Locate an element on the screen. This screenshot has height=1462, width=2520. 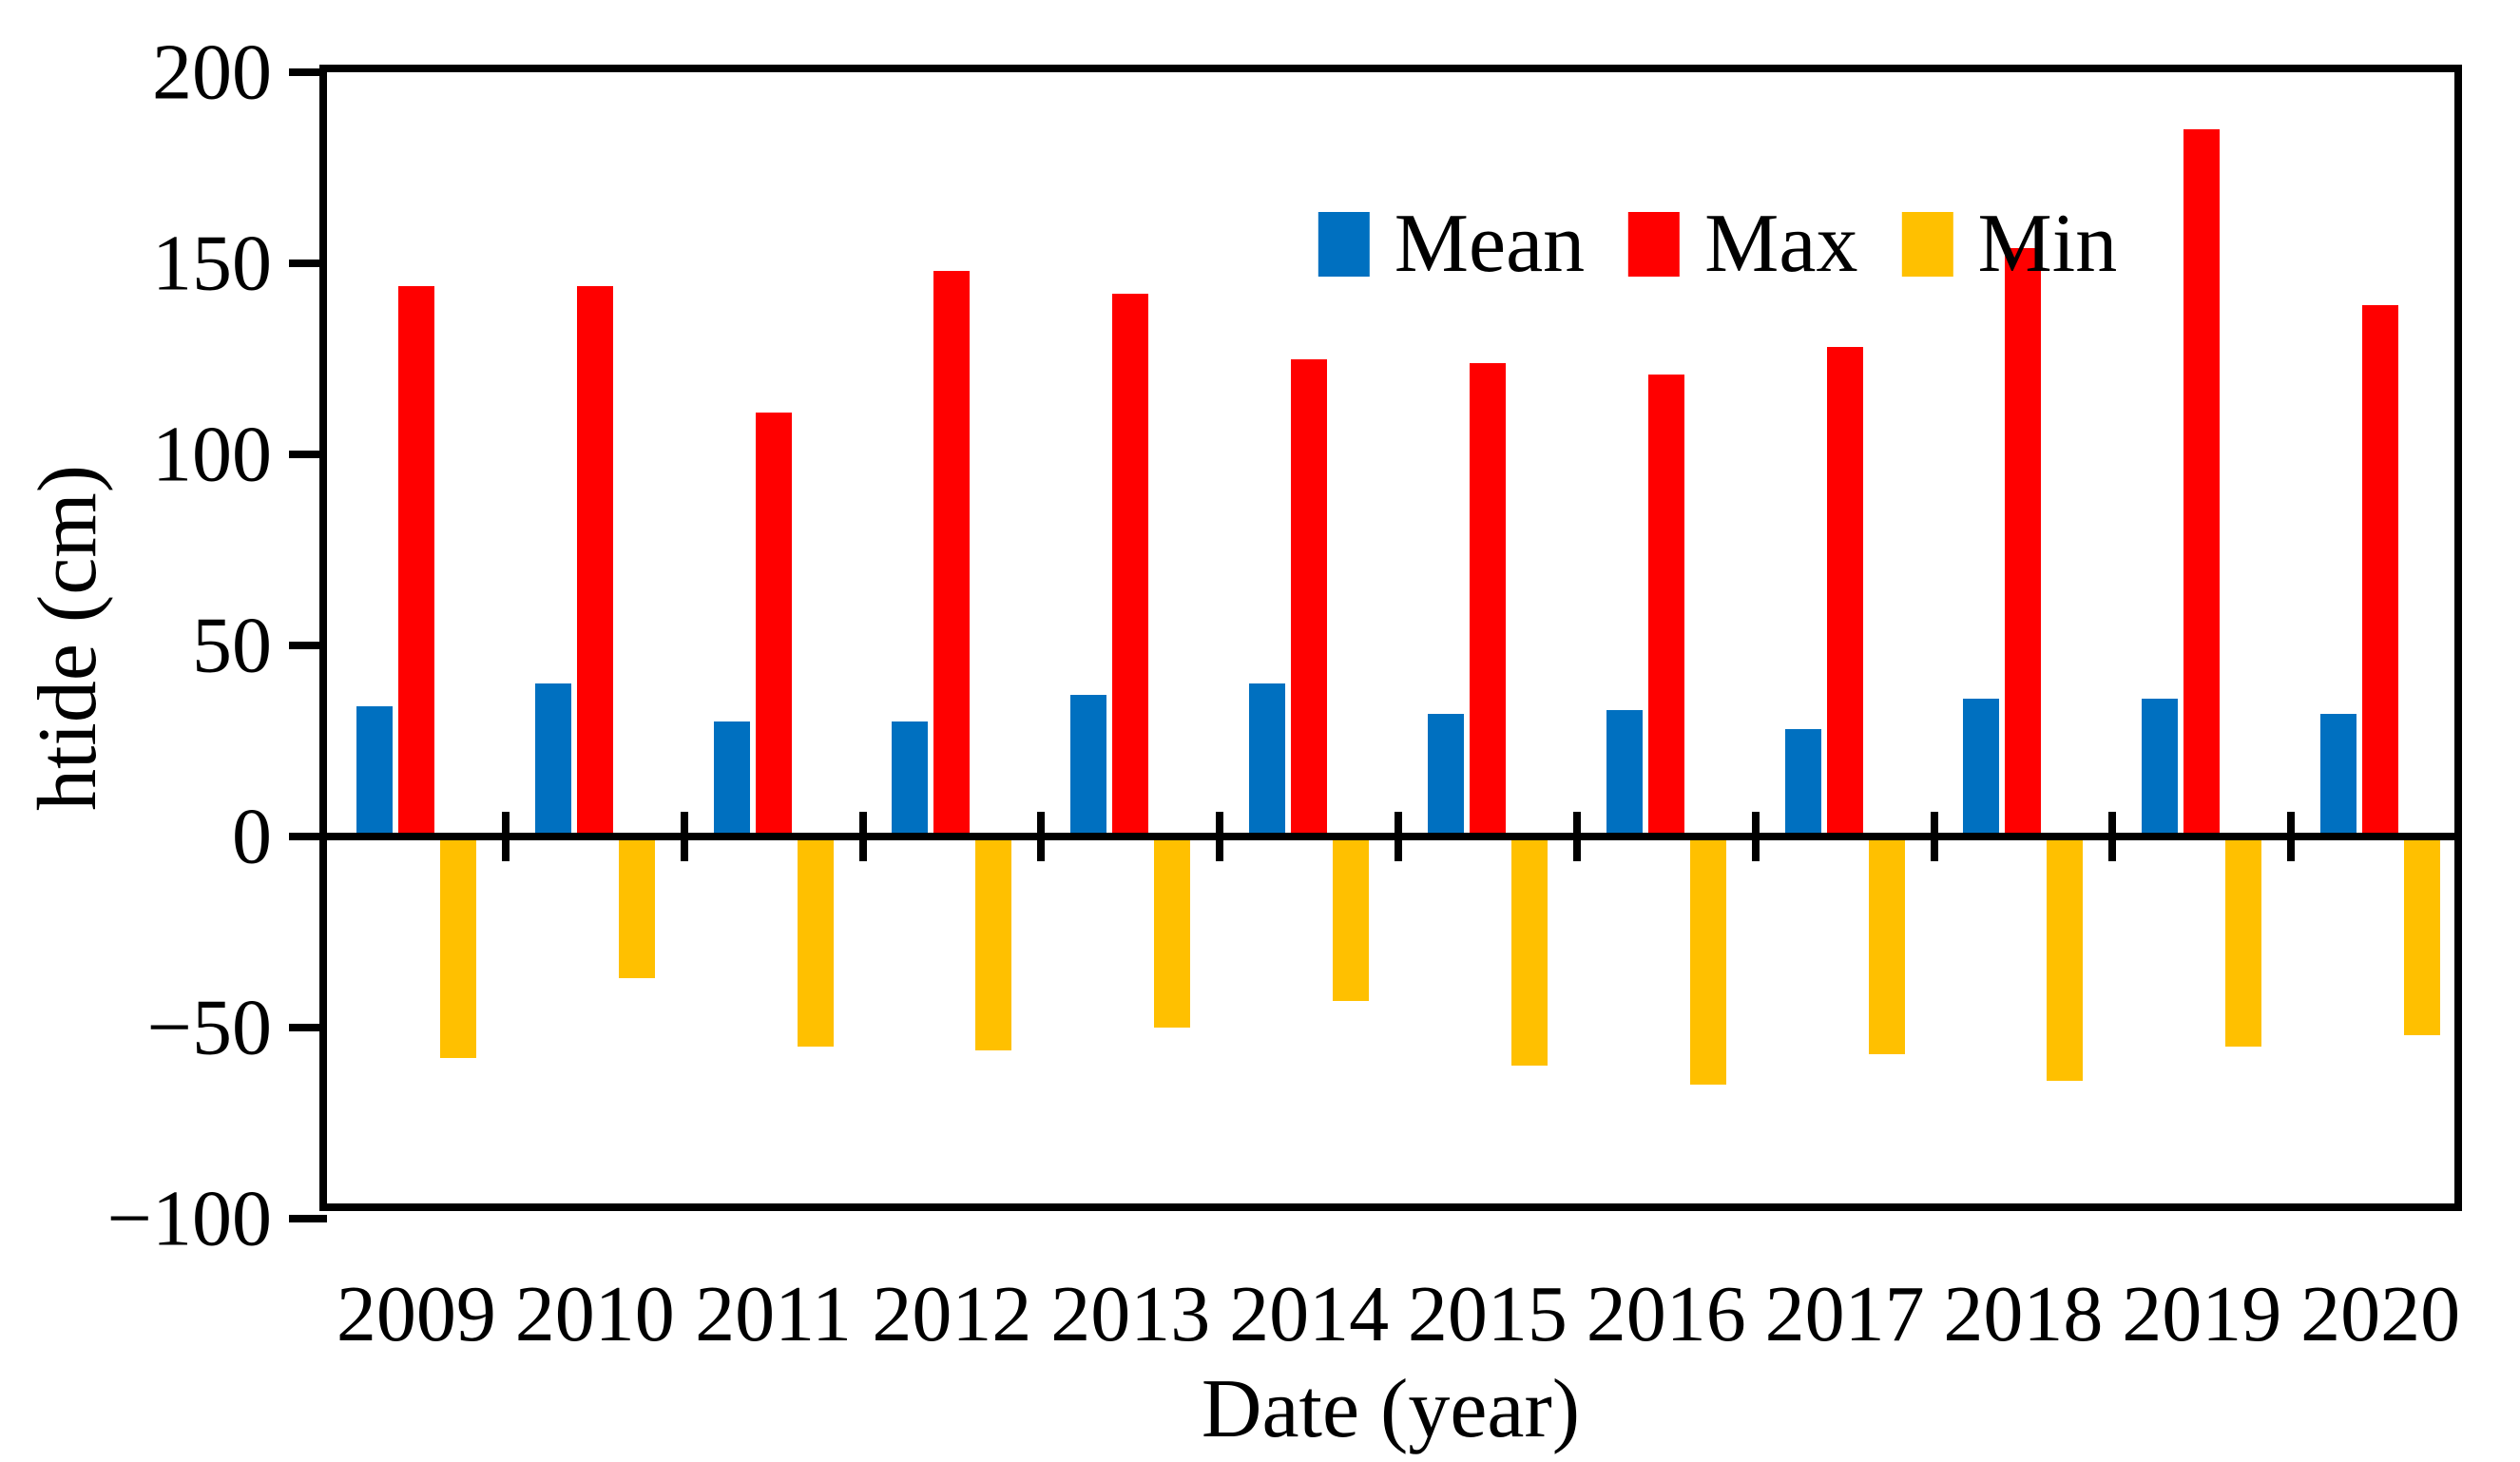
legend: Mean Max Min is located at coordinates (1717, 244).